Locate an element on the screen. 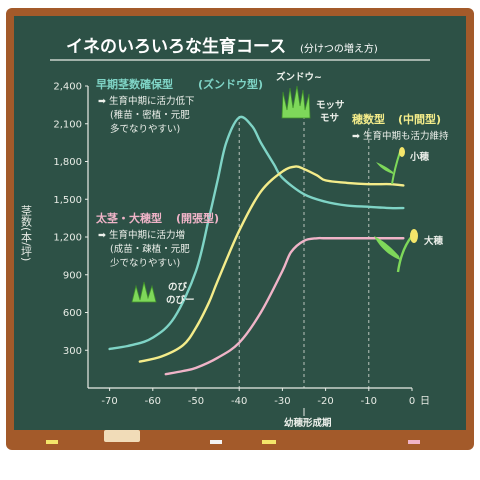  type2-note1: ➡ 生育中期も活力維持 is located at coordinates (400, 136).